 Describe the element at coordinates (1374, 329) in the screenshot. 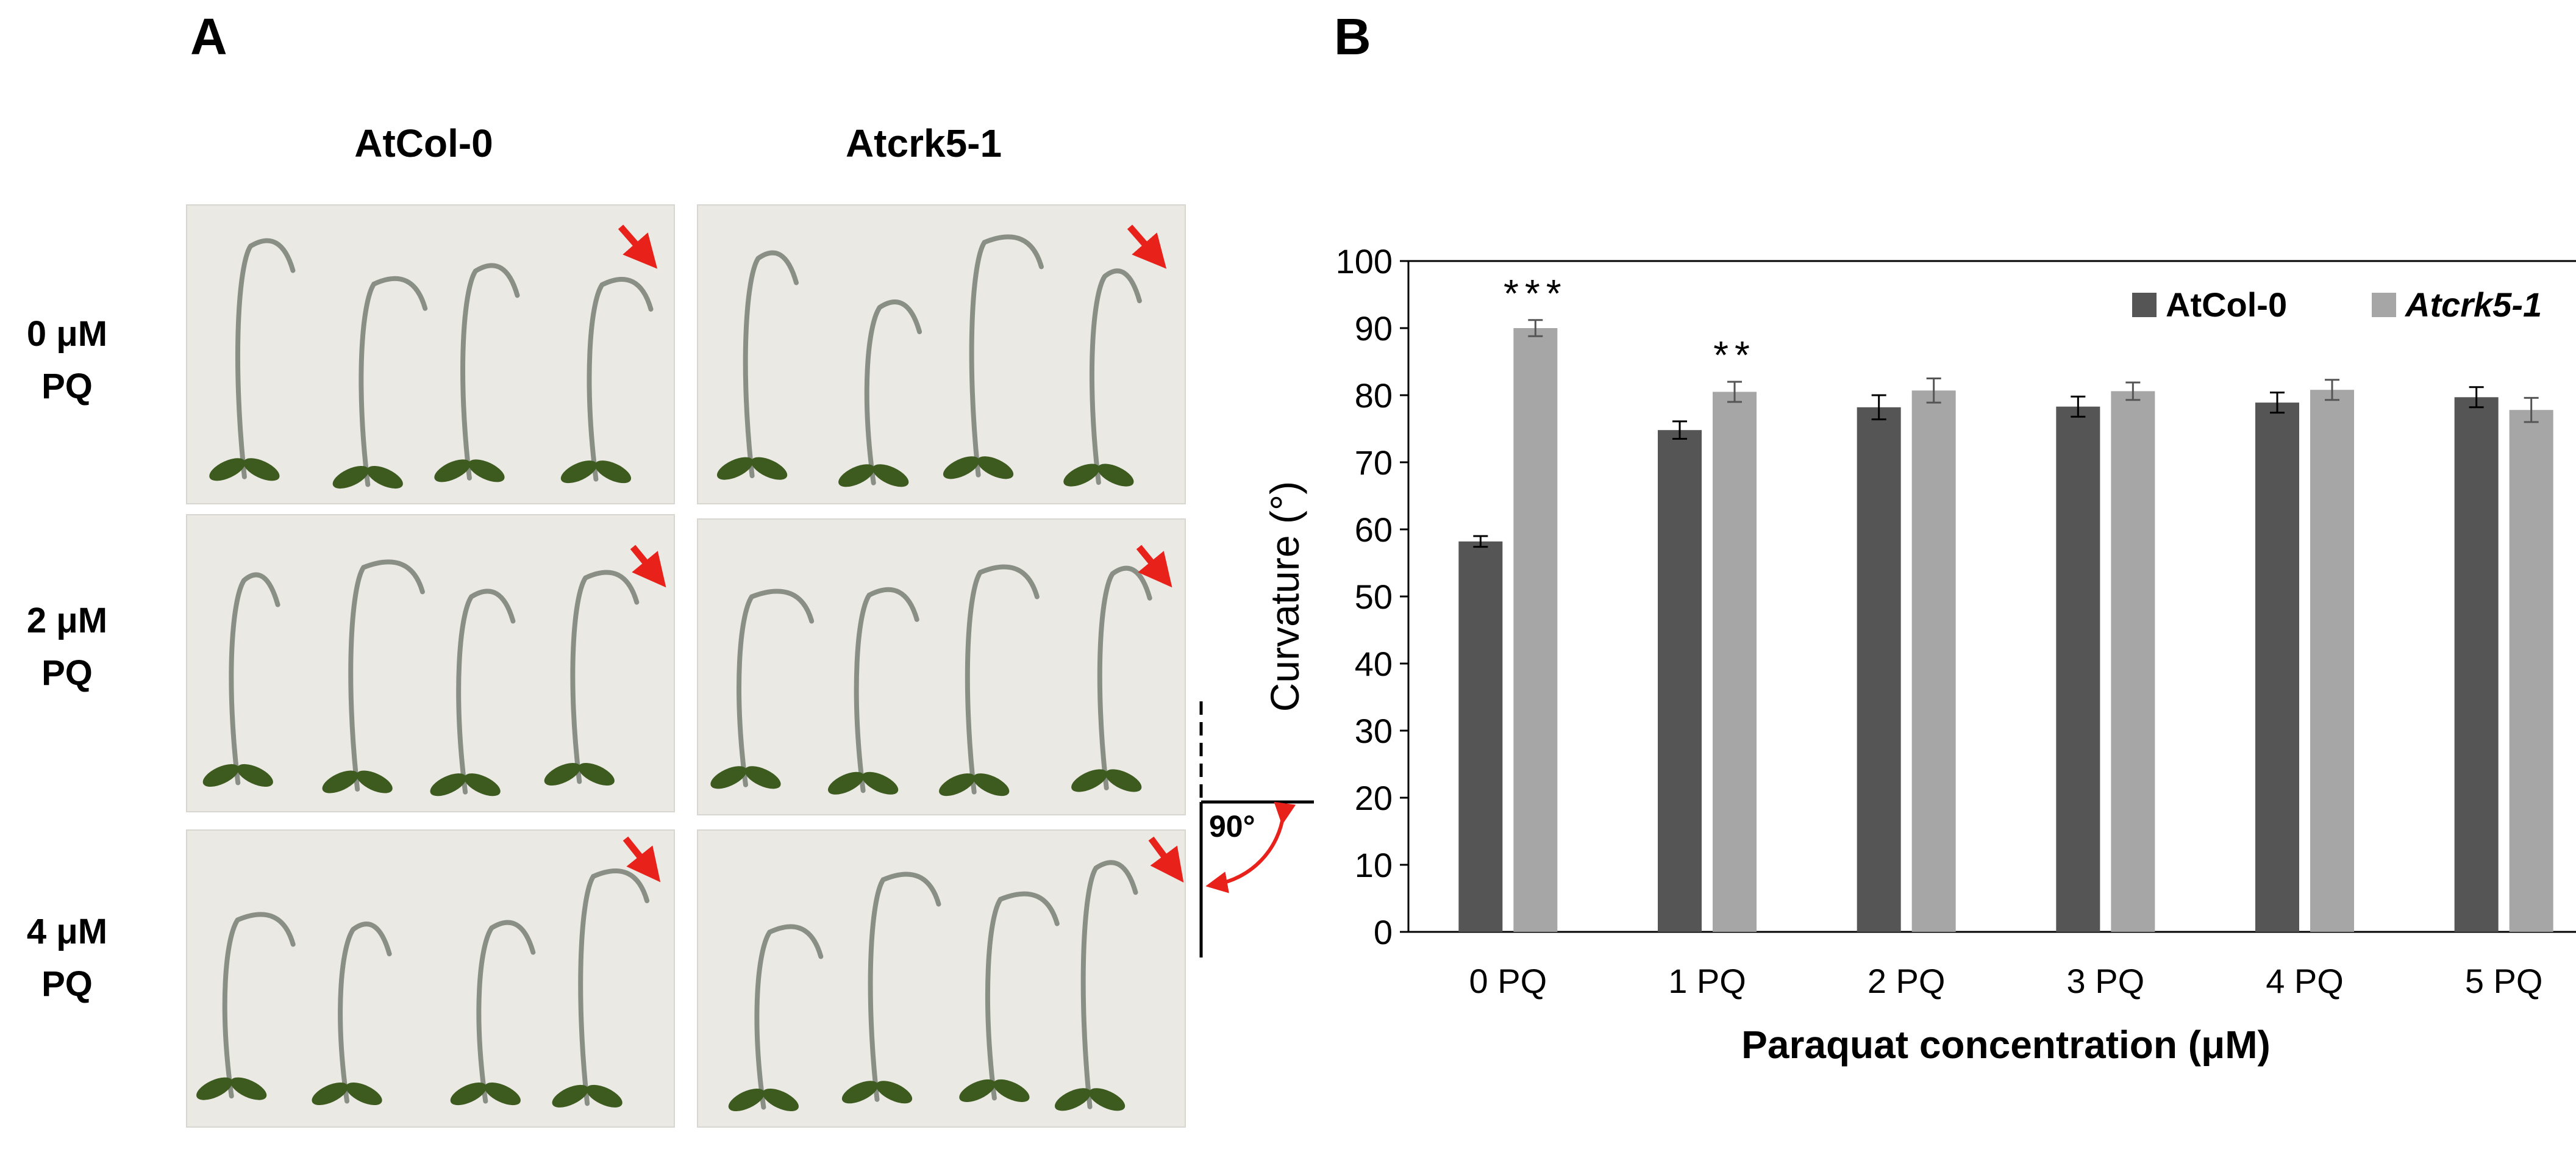

I see `y-tick-label: 90` at that location.